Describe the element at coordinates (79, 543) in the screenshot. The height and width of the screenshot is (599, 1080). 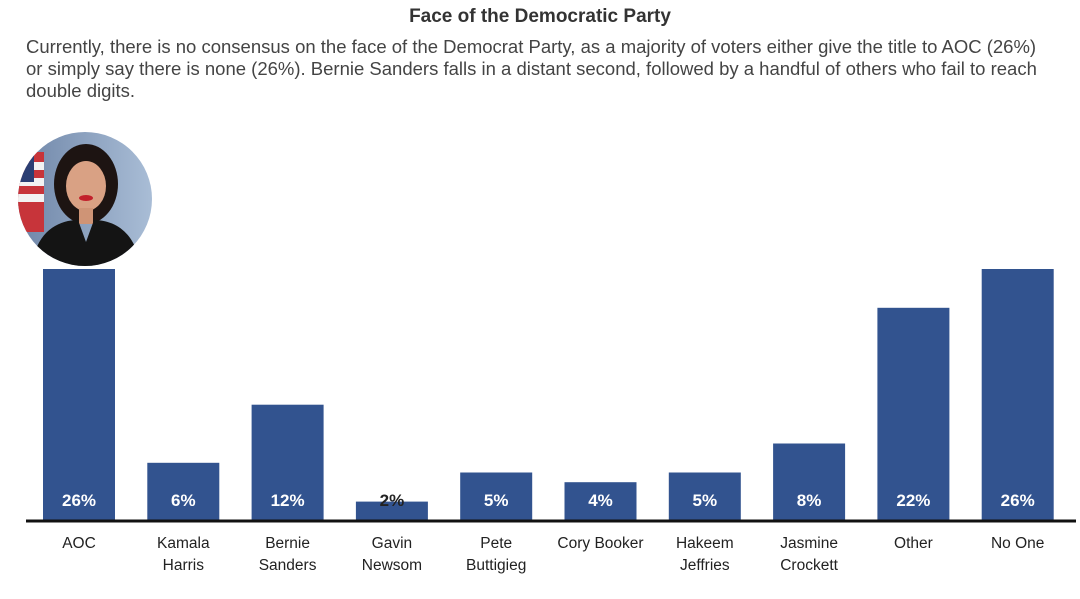
I see `x-tick-label: AOC` at that location.